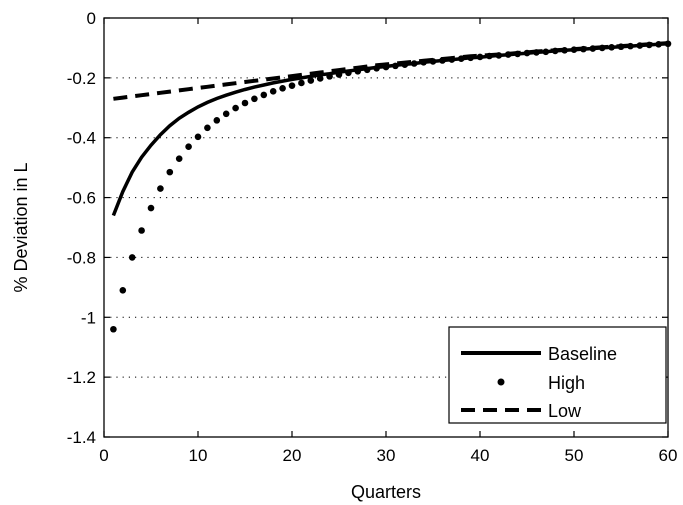 The height and width of the screenshot is (505, 683). Describe the element at coordinates (91, 18) in the screenshot. I see `y-tick-label: 0` at that location.